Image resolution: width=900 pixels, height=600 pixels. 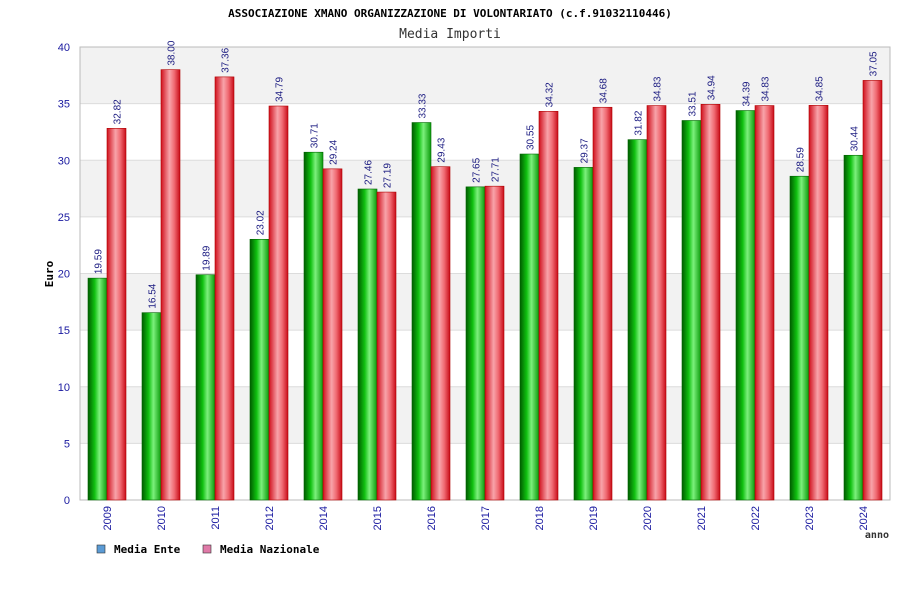 I want to click on bar-media-ente-2014, so click(x=313, y=326).